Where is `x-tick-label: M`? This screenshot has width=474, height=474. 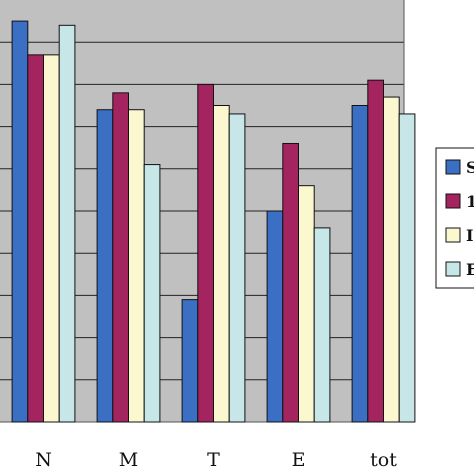 x-tick-label: M is located at coordinates (128, 460).